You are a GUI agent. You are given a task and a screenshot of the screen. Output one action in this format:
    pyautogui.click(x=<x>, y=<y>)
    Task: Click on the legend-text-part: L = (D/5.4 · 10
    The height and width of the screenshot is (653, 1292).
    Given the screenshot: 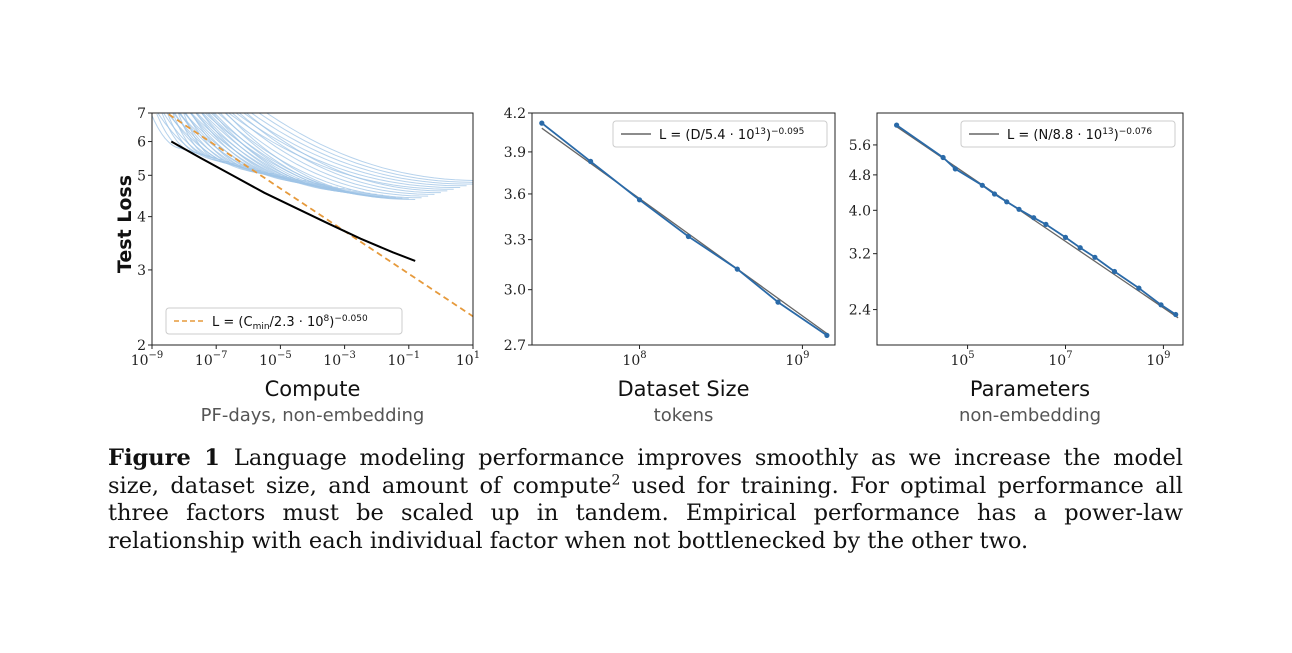 What is the action you would take?
    pyautogui.click(x=706, y=135)
    